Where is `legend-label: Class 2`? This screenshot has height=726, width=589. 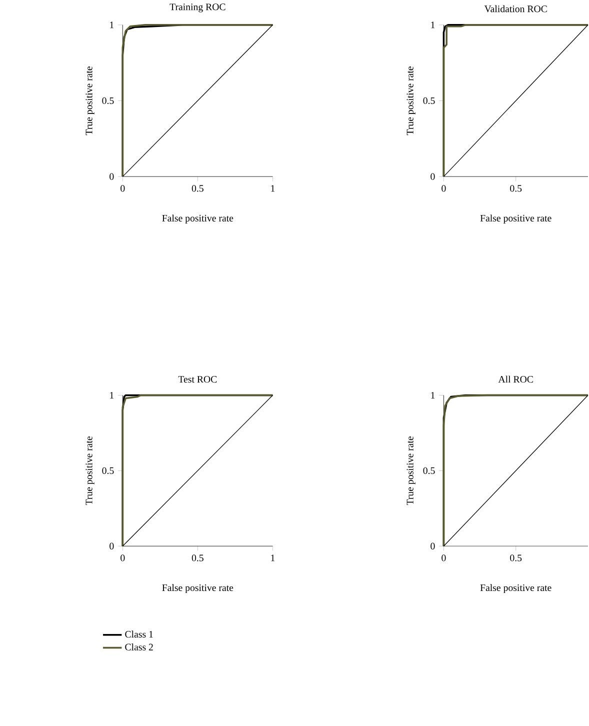 legend-label: Class 2 is located at coordinates (139, 646).